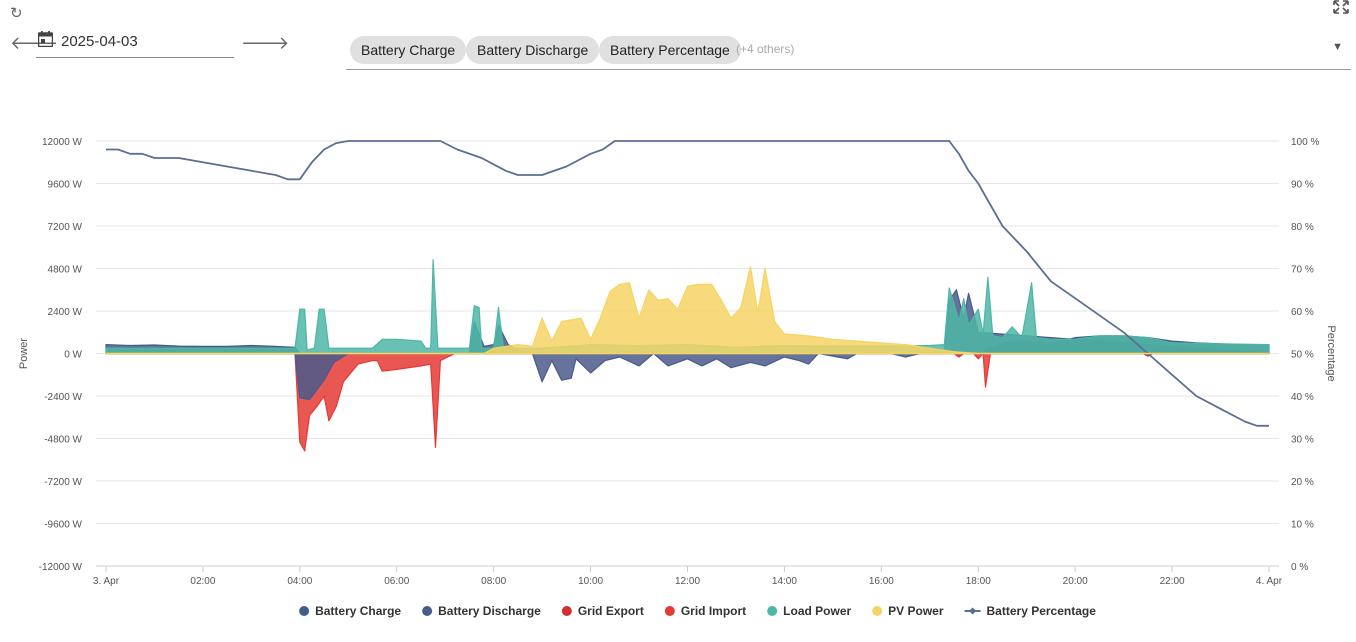 The width and height of the screenshot is (1356, 642). I want to click on x-tick-label: 4. Apr, so click(1269, 581).